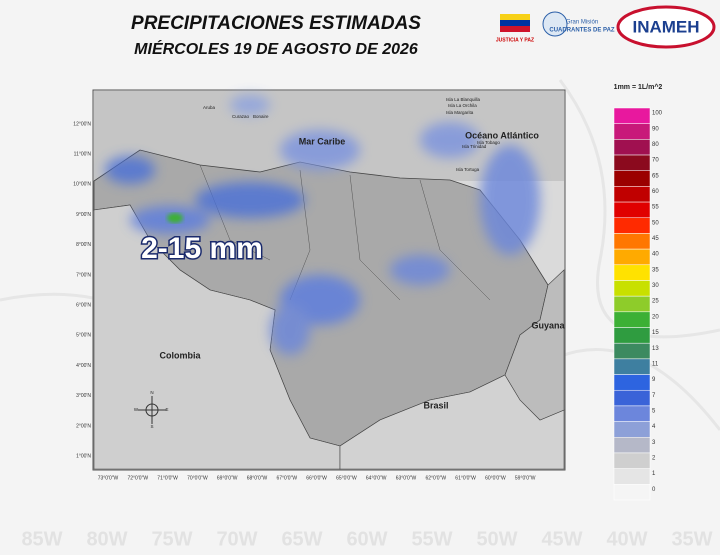  I want to click on lon-label: 62°0'0"W, so click(436, 478).